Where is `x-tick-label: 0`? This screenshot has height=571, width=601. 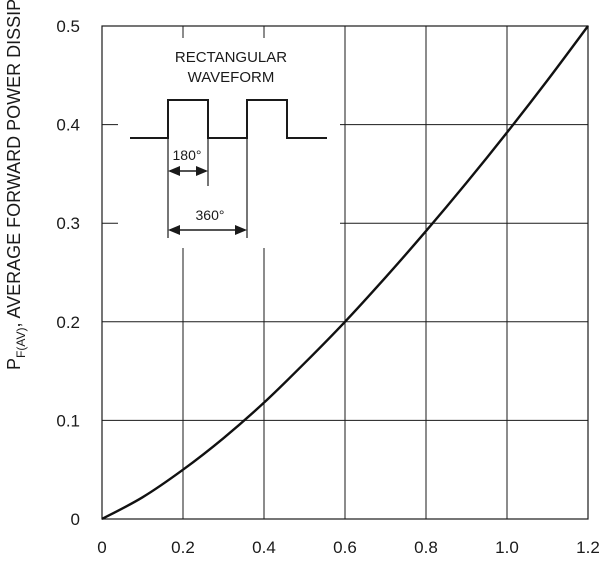 x-tick-label: 0 is located at coordinates (101, 547).